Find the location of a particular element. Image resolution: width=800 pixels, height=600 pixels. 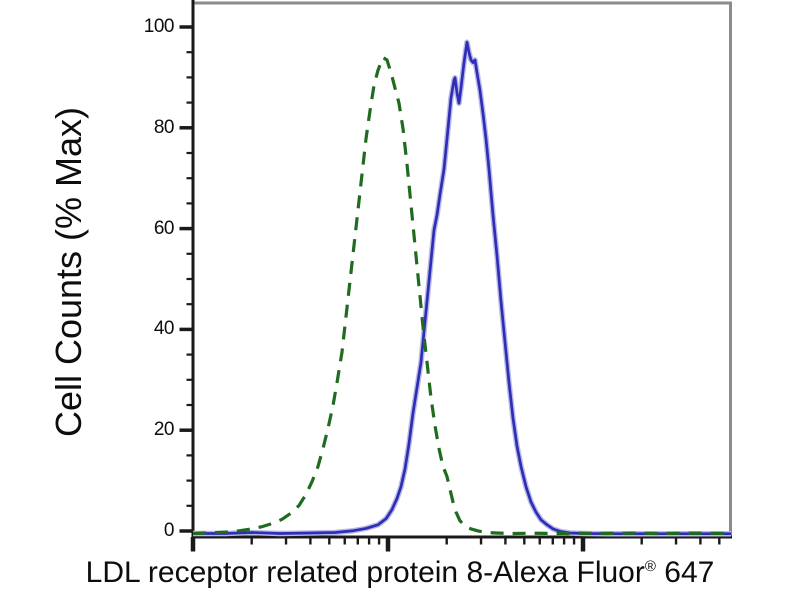

y-tick-label-100: 100 is located at coordinates (159, 26).